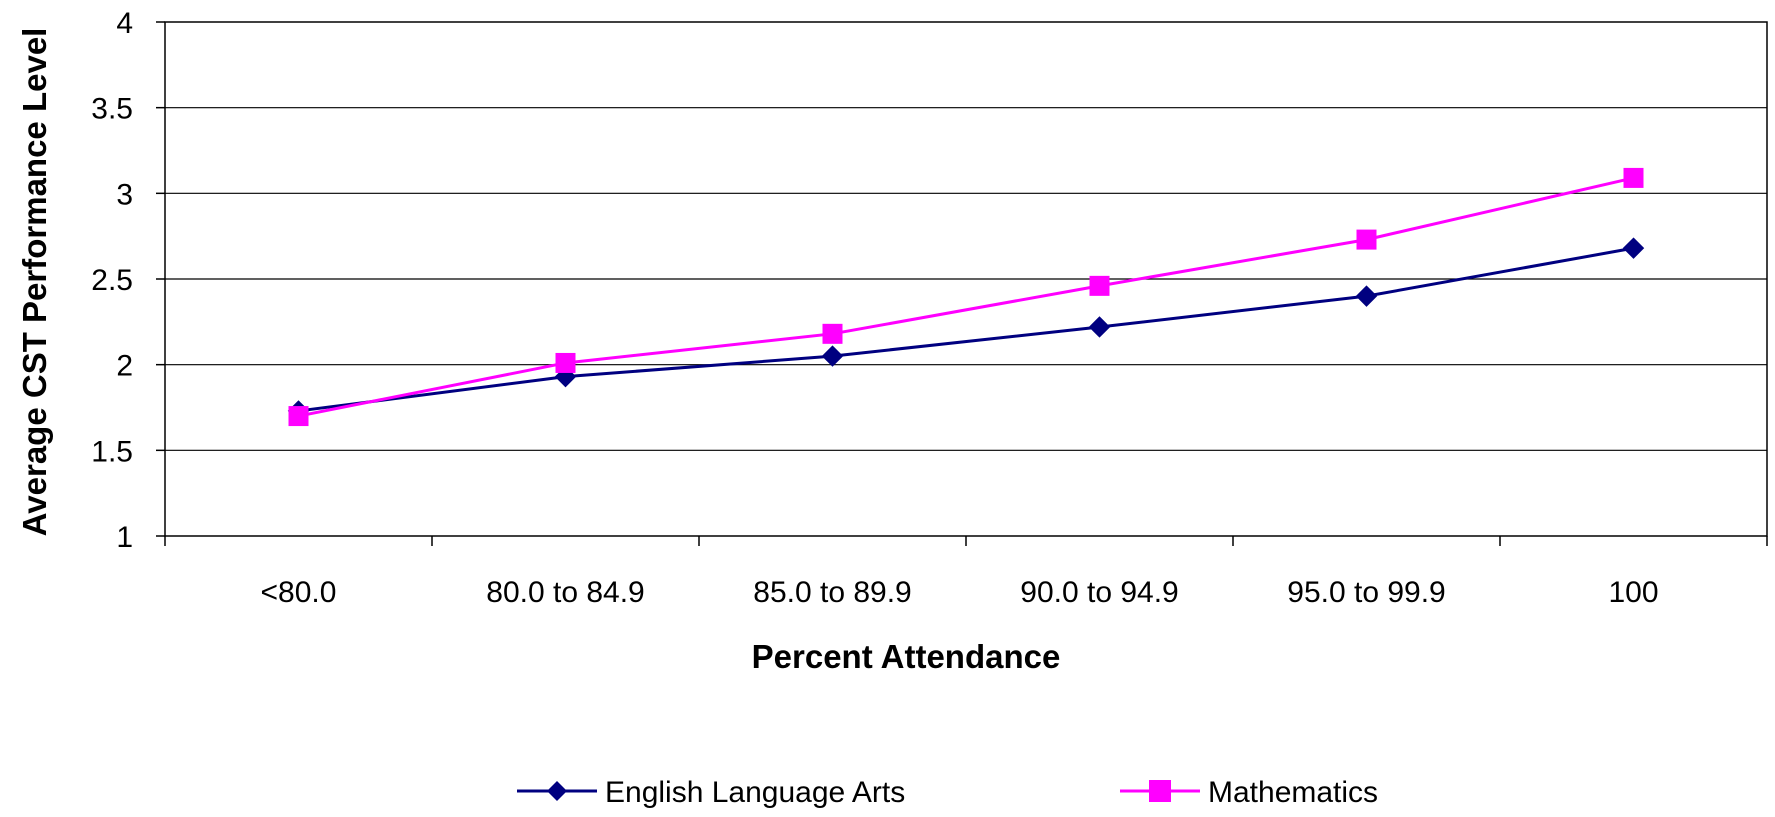  I want to click on x-tick-label: 85.0 to 89.9, so click(832, 592).